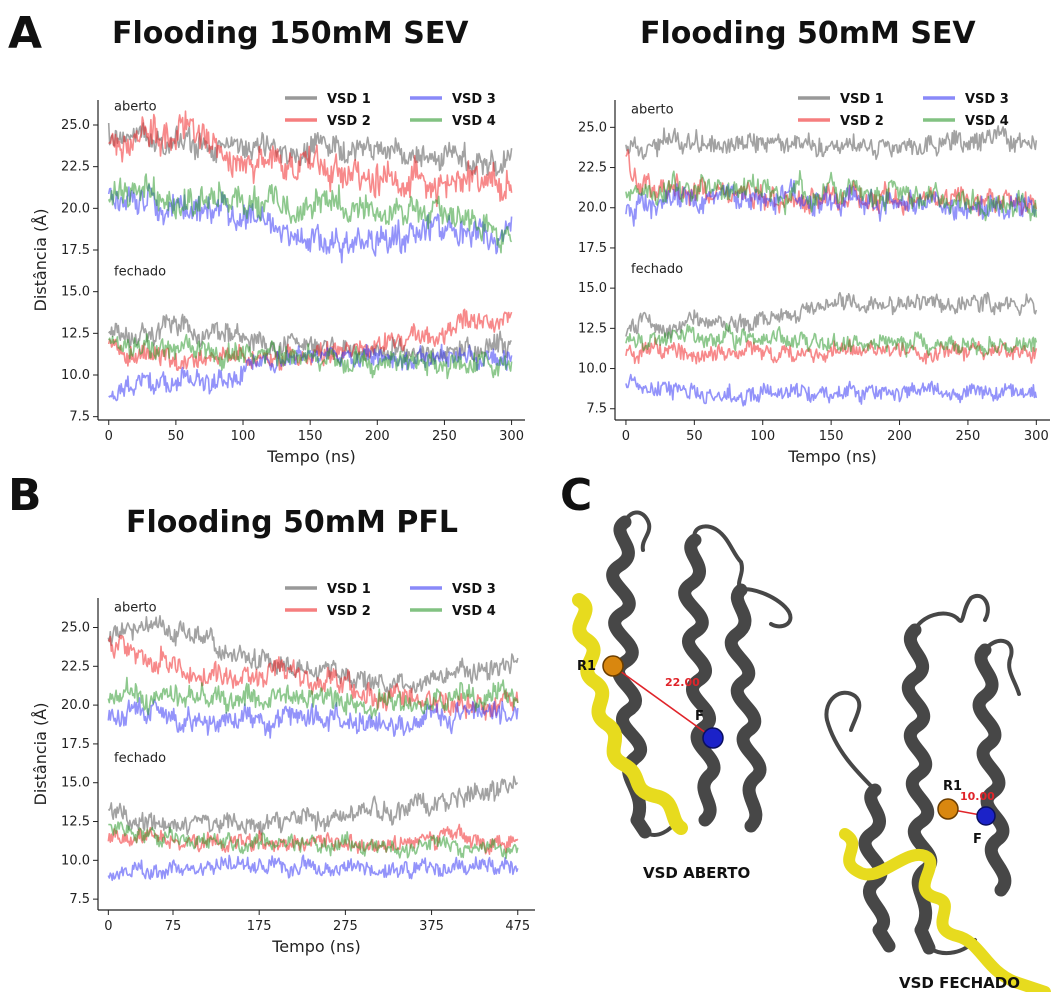  What do you see at coordinates (431, 926) in the screenshot?
I see `x-tick-label: 375` at bounding box center [431, 926].